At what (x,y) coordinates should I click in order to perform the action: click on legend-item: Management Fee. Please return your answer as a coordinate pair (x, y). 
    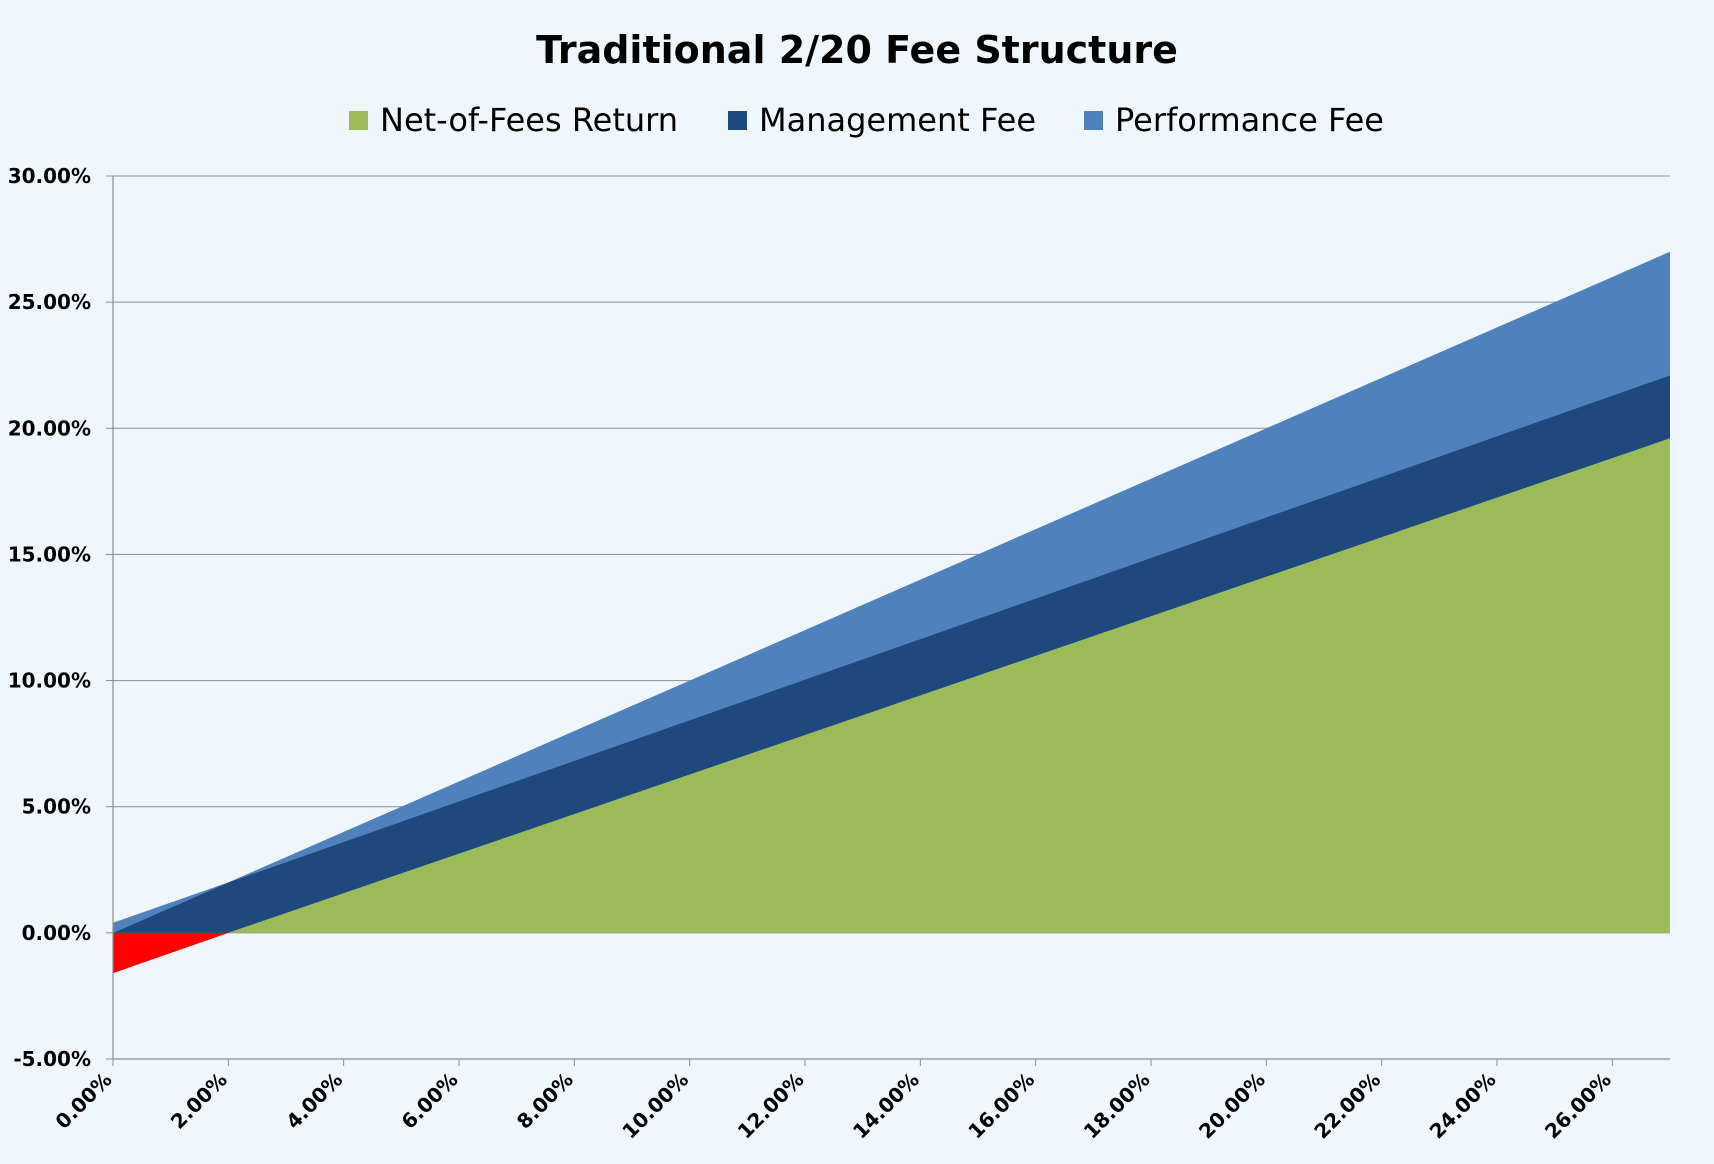
    Looking at the image, I should click on (882, 120).